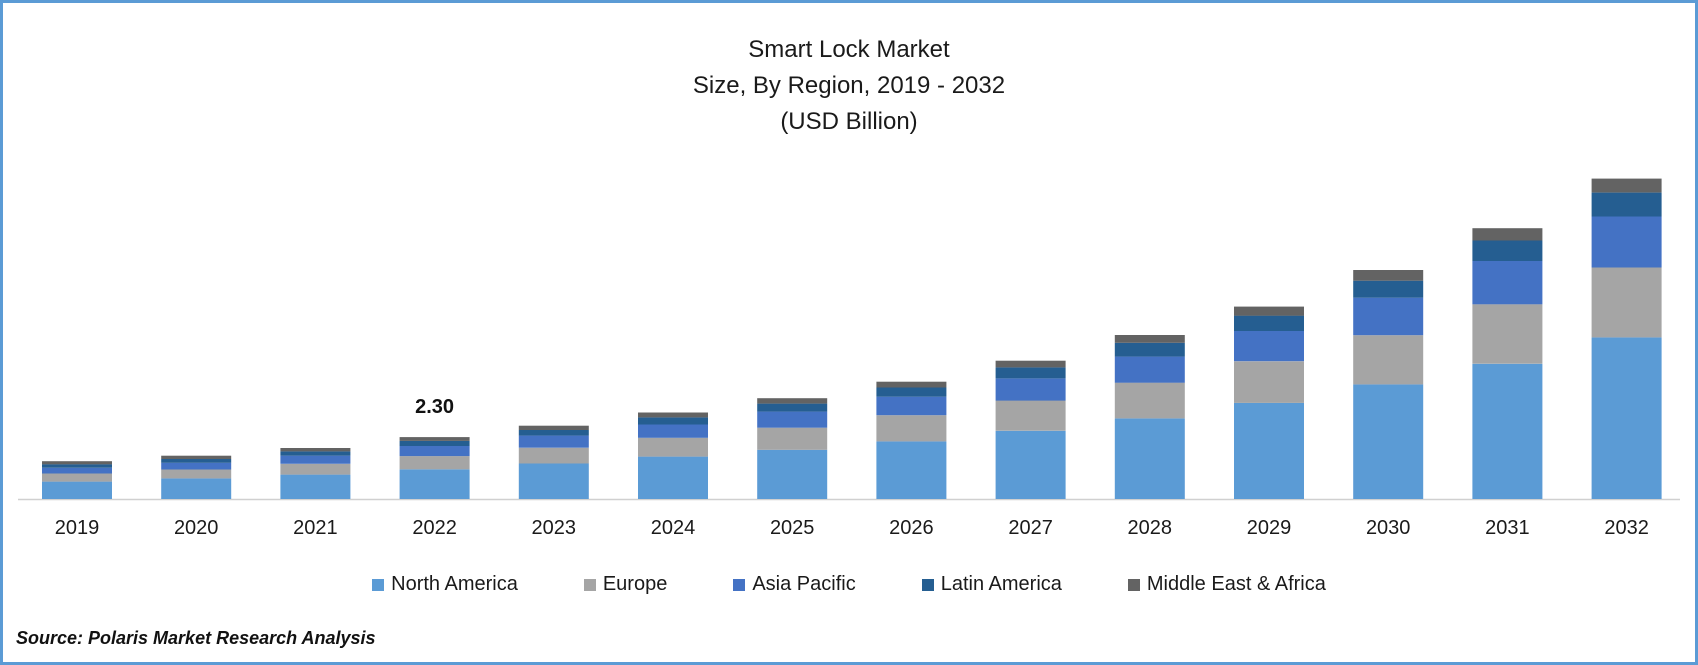 Image resolution: width=1698 pixels, height=665 pixels. Describe the element at coordinates (554, 528) in the screenshot. I see `x-tick-label-2023: 2023` at that location.